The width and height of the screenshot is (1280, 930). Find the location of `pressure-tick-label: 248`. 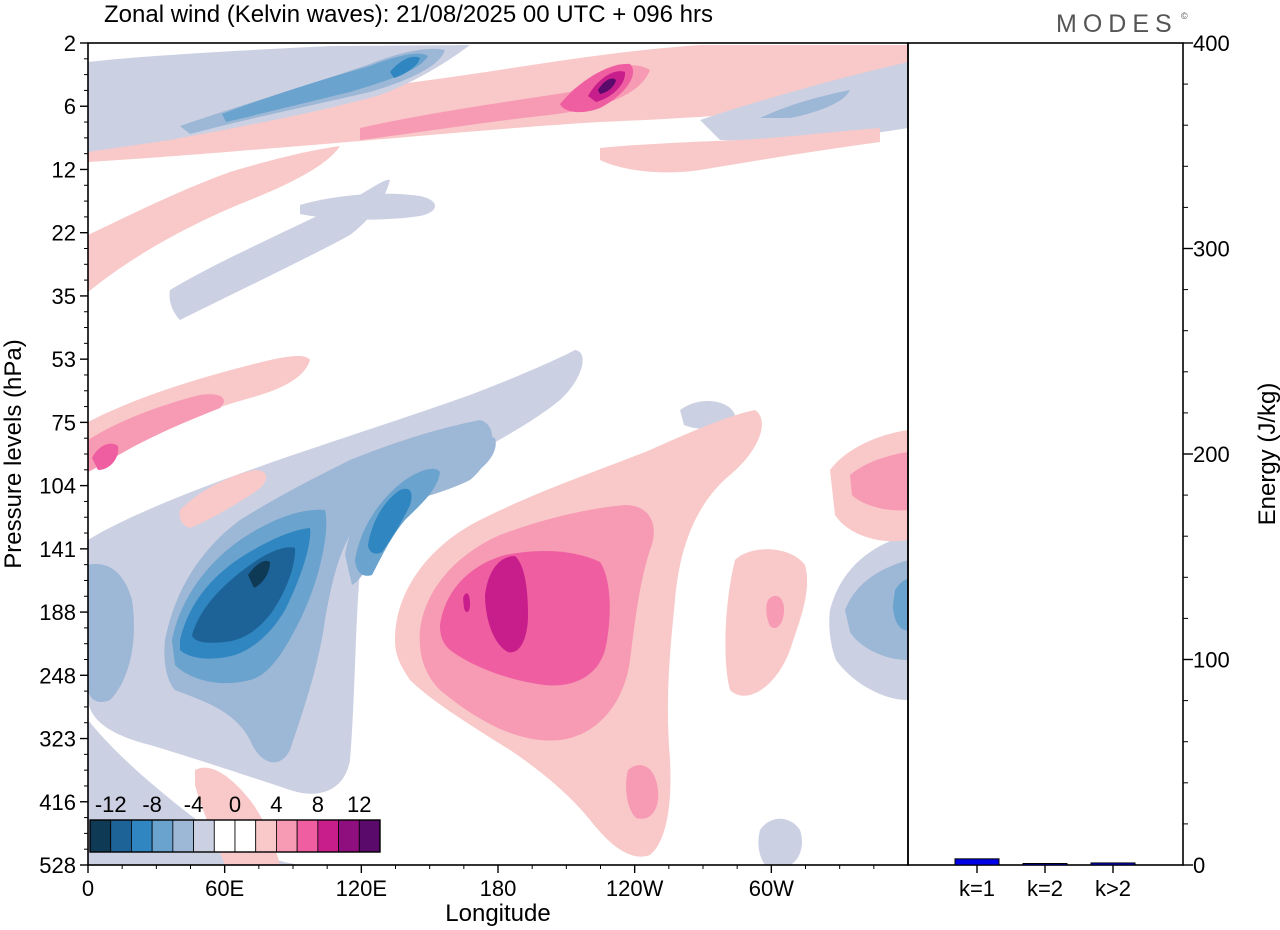

pressure-tick-label: 248 is located at coordinates (57, 675).